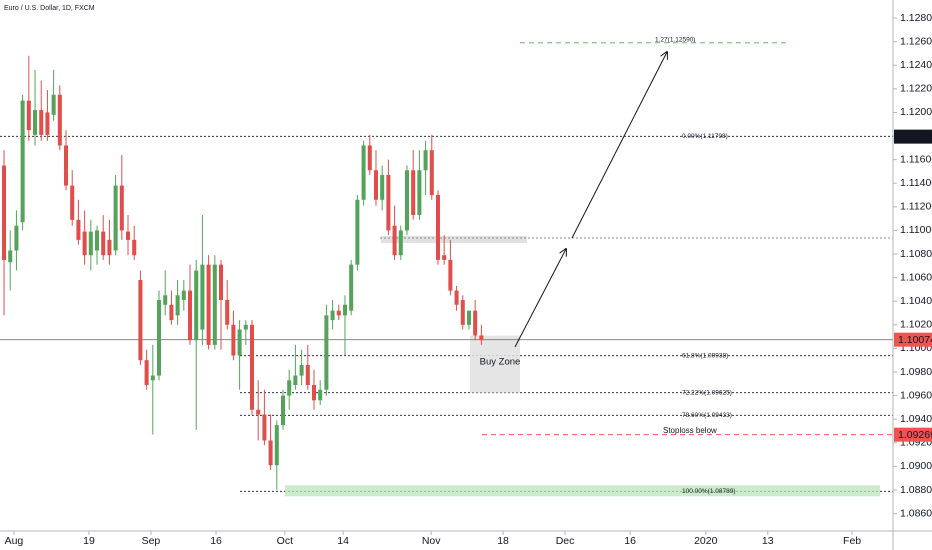 Image resolution: width=932 pixels, height=550 pixels. I want to click on x-tick-label: 18, so click(503, 541).